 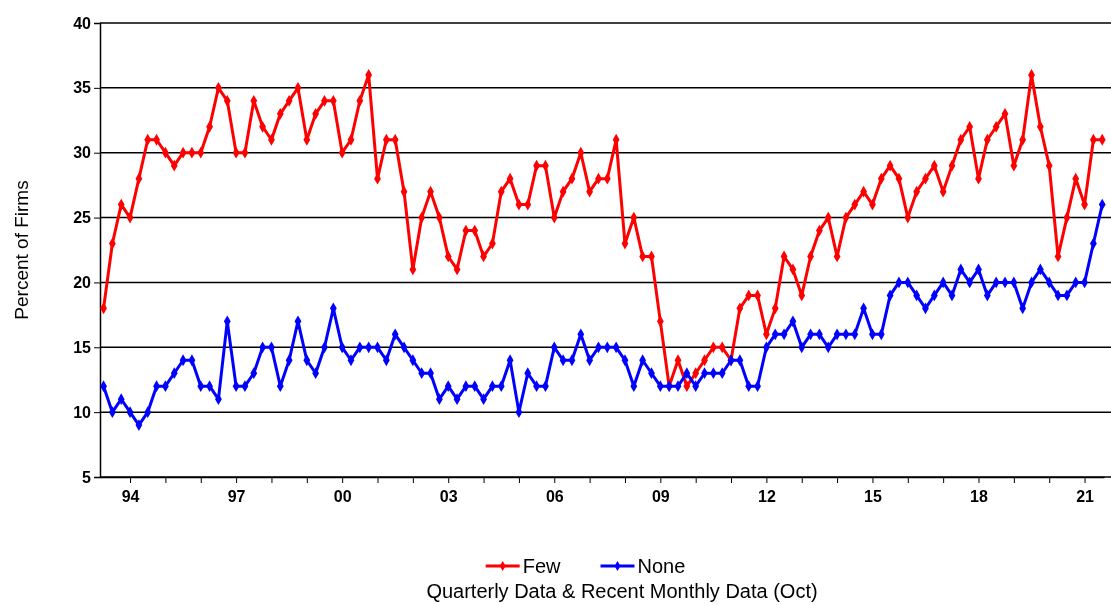 I want to click on y-tick-label: 20, so click(x=82, y=283).